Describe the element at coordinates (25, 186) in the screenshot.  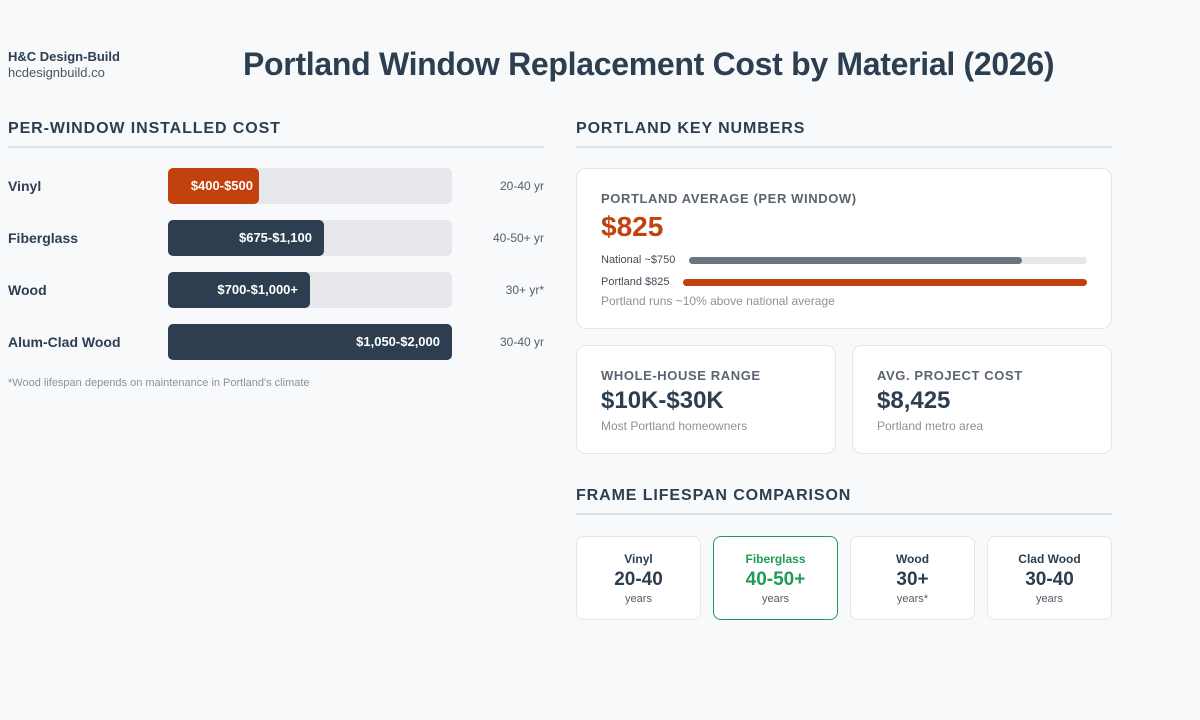
I see `bar-category-label: Vinyl` at that location.